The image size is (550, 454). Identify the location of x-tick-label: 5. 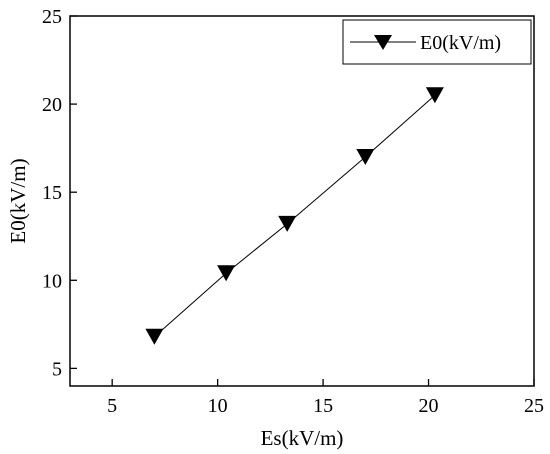
(112, 406).